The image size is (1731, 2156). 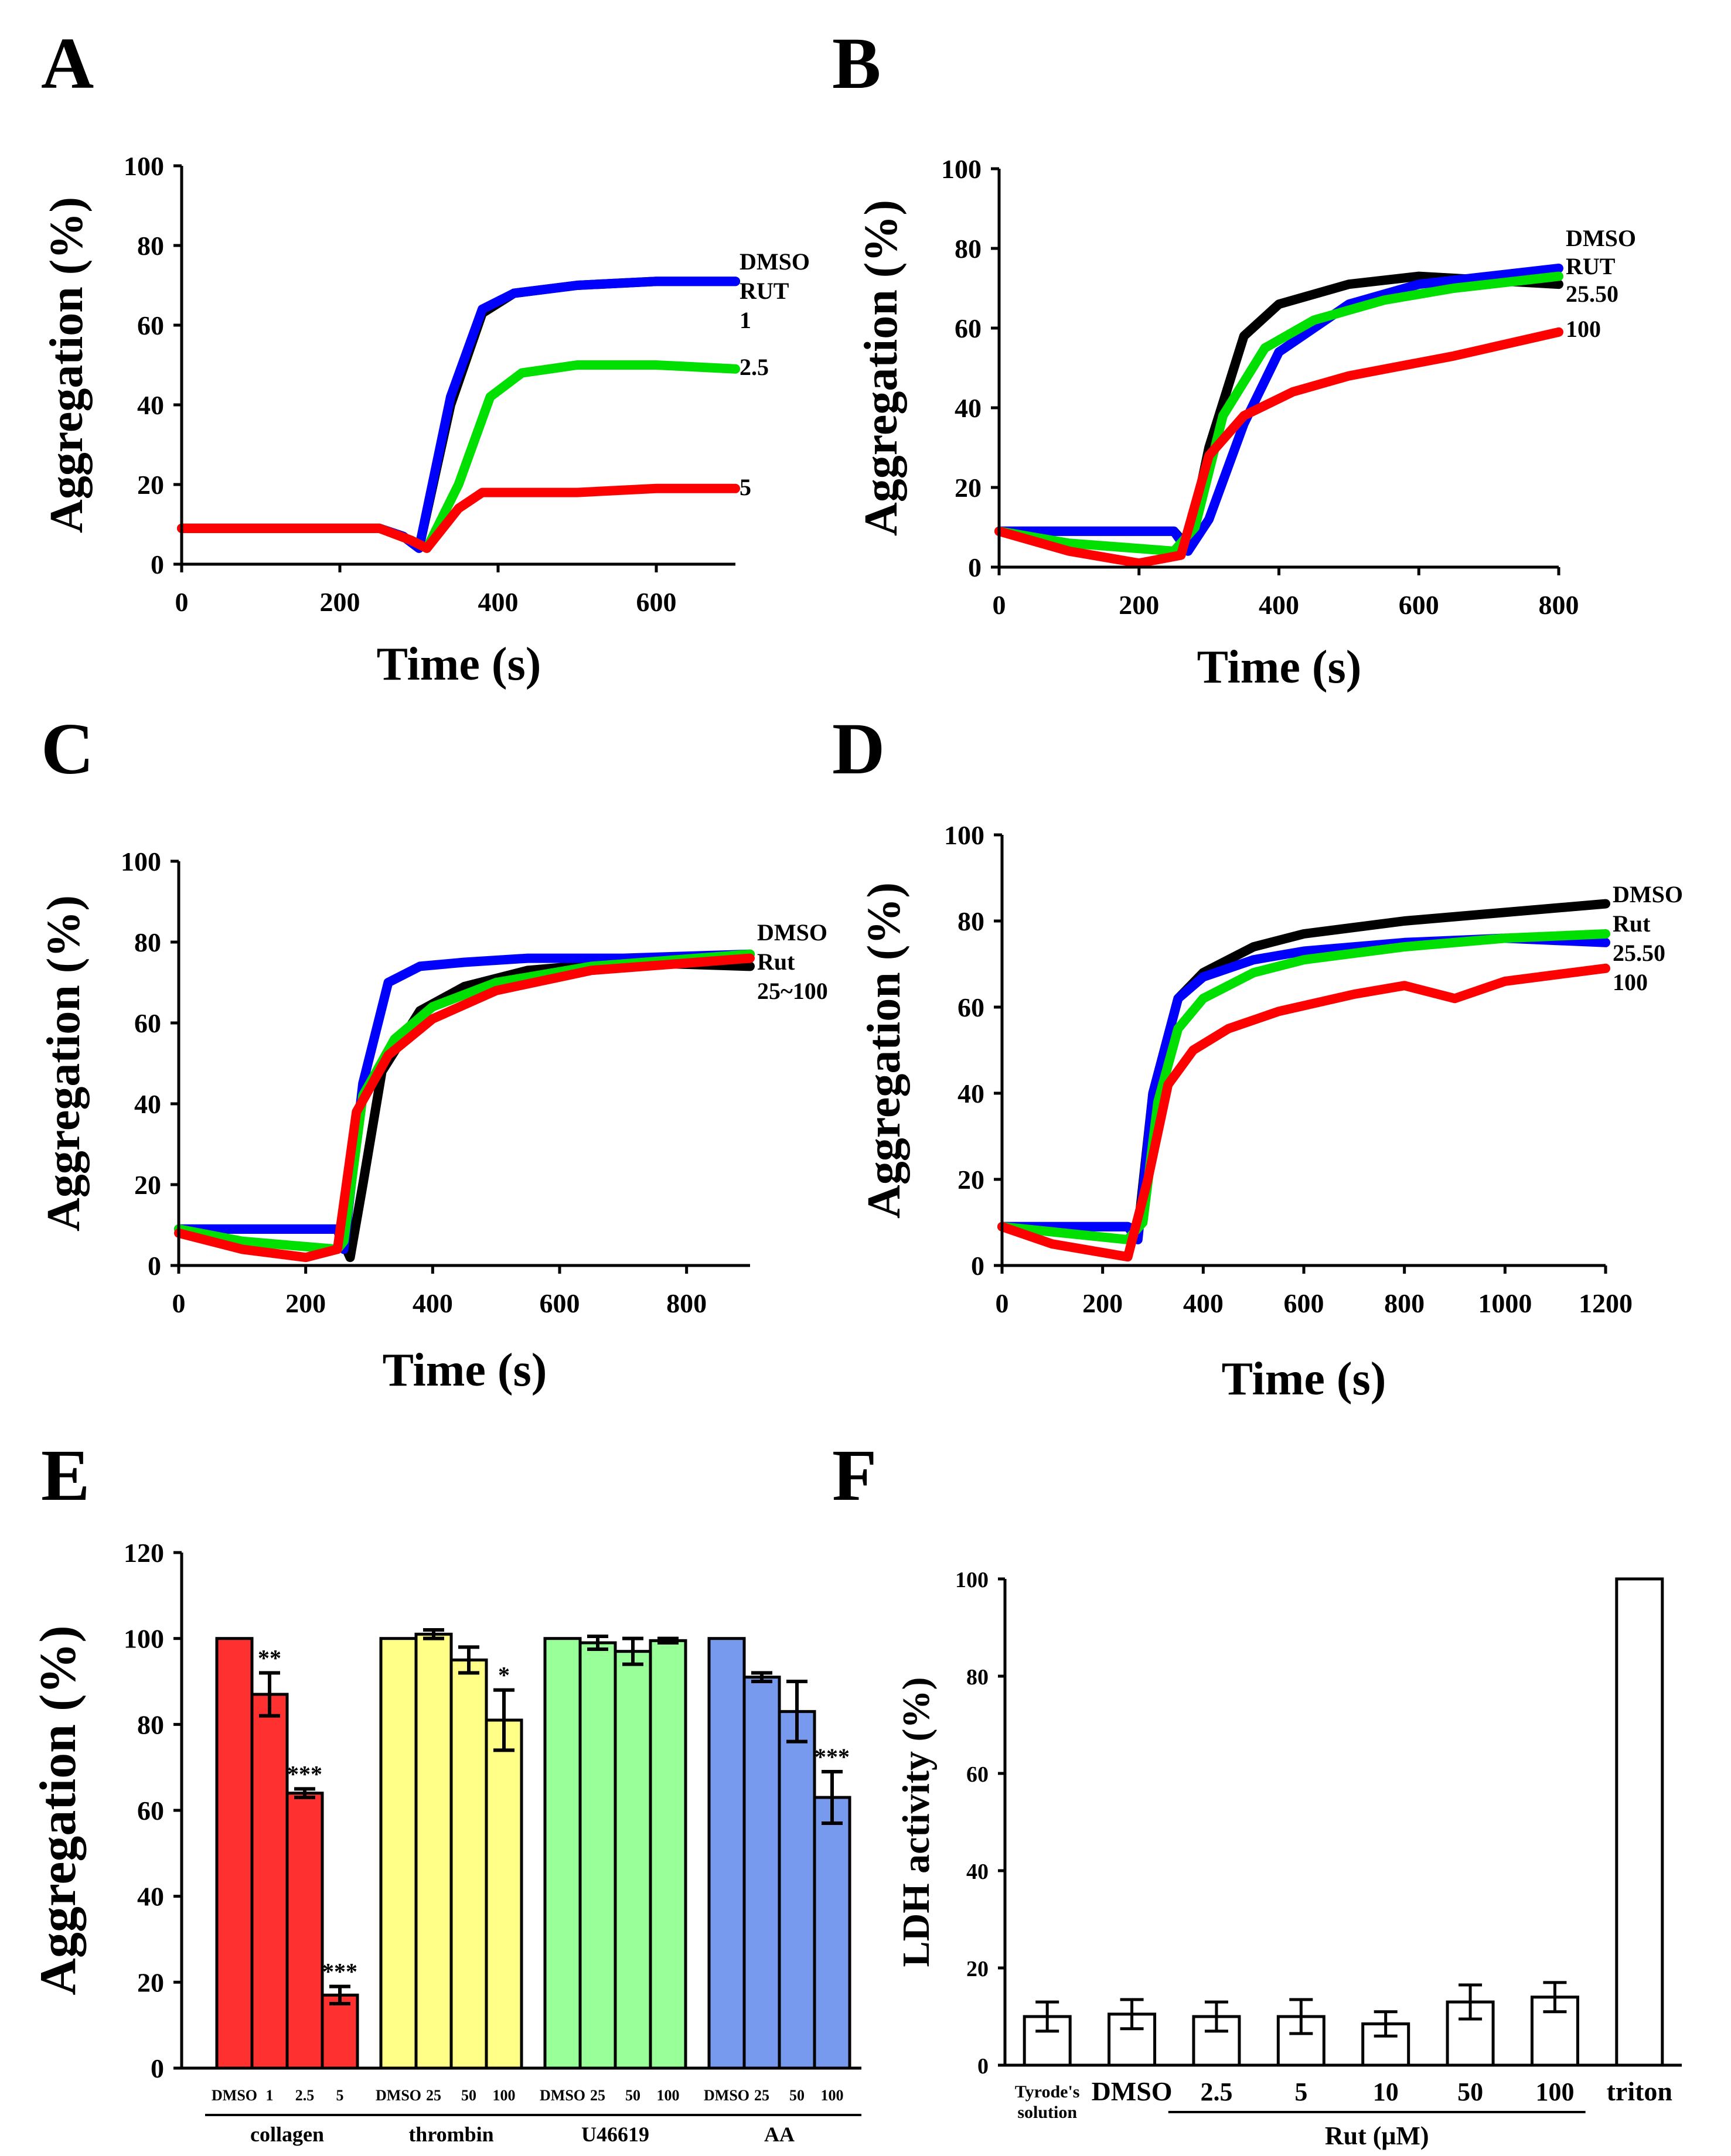 What do you see at coordinates (1047, 2092) in the screenshot?
I see `x-tick-label: Tyrode's` at bounding box center [1047, 2092].